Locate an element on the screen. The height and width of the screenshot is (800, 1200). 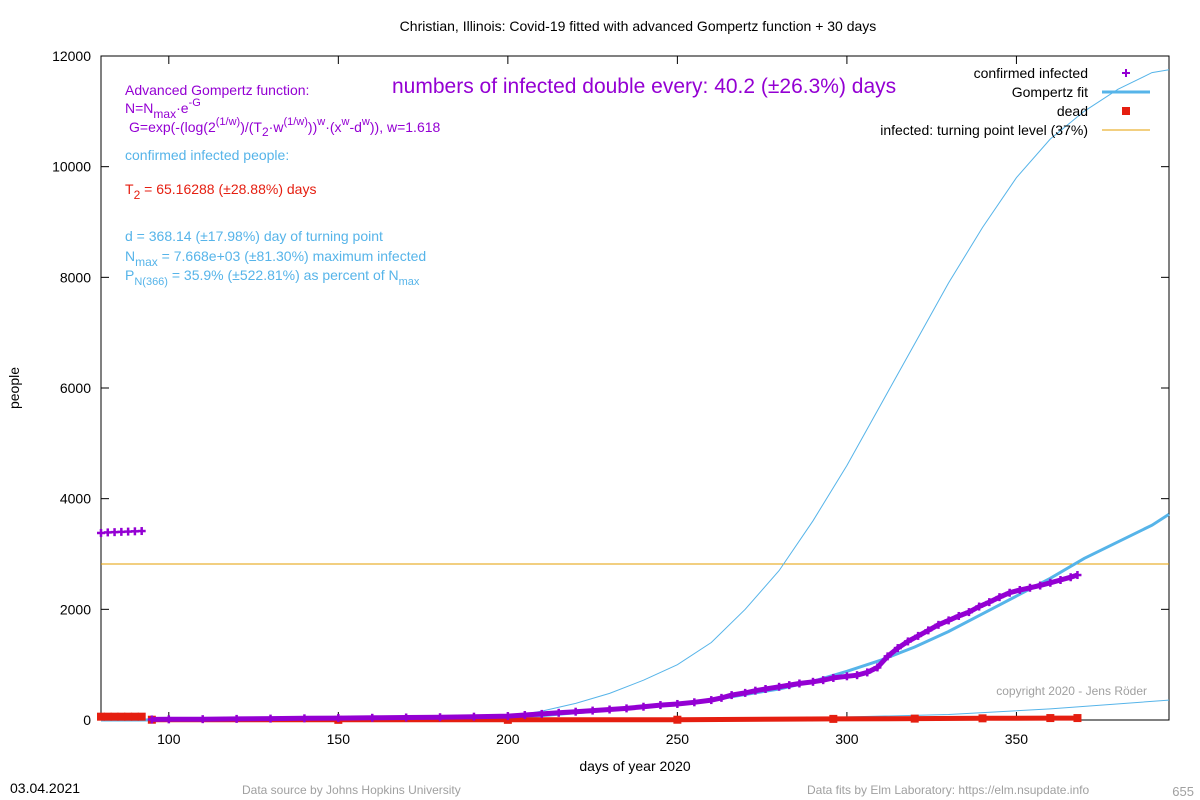
footer-date: 03.04.2021 is located at coordinates (45, 788).